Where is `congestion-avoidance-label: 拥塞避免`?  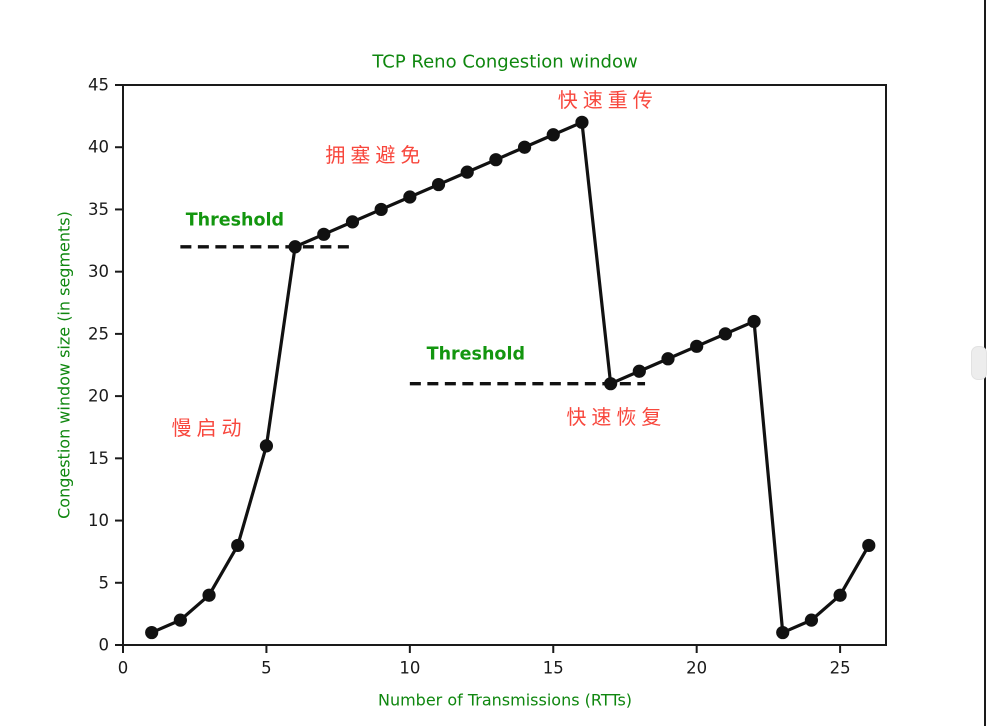
congestion-avoidance-label: 拥塞避免 is located at coordinates (375, 154).